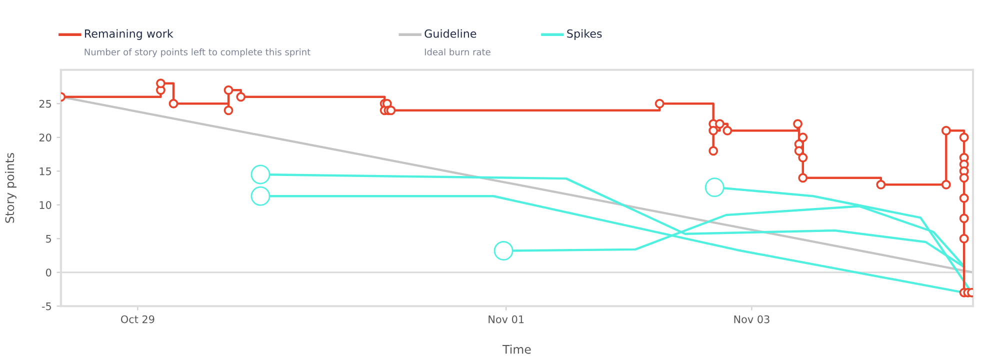 This screenshot has width=999, height=364. What do you see at coordinates (48, 238) in the screenshot?
I see `y-tick-label: 5` at bounding box center [48, 238].